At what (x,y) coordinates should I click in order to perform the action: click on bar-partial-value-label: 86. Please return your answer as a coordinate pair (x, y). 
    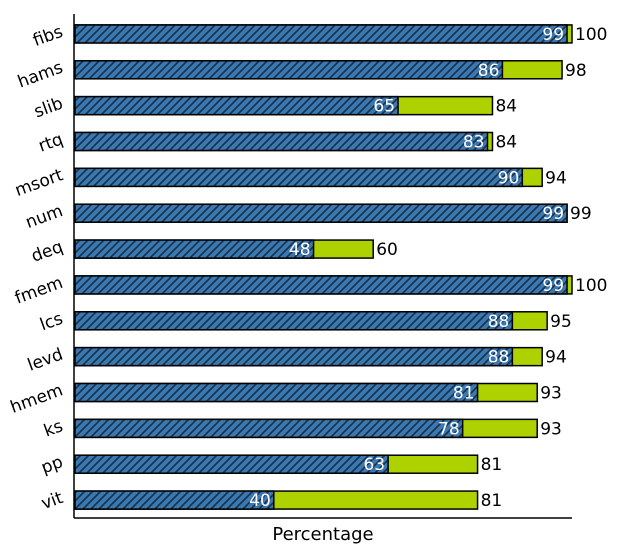
    Looking at the image, I should click on (489, 71).